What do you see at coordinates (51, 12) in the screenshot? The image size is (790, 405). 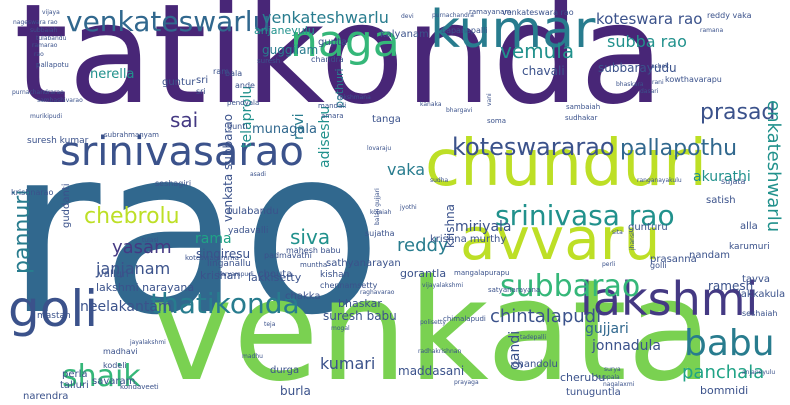 I see `word: vijaya` at bounding box center [51, 12].